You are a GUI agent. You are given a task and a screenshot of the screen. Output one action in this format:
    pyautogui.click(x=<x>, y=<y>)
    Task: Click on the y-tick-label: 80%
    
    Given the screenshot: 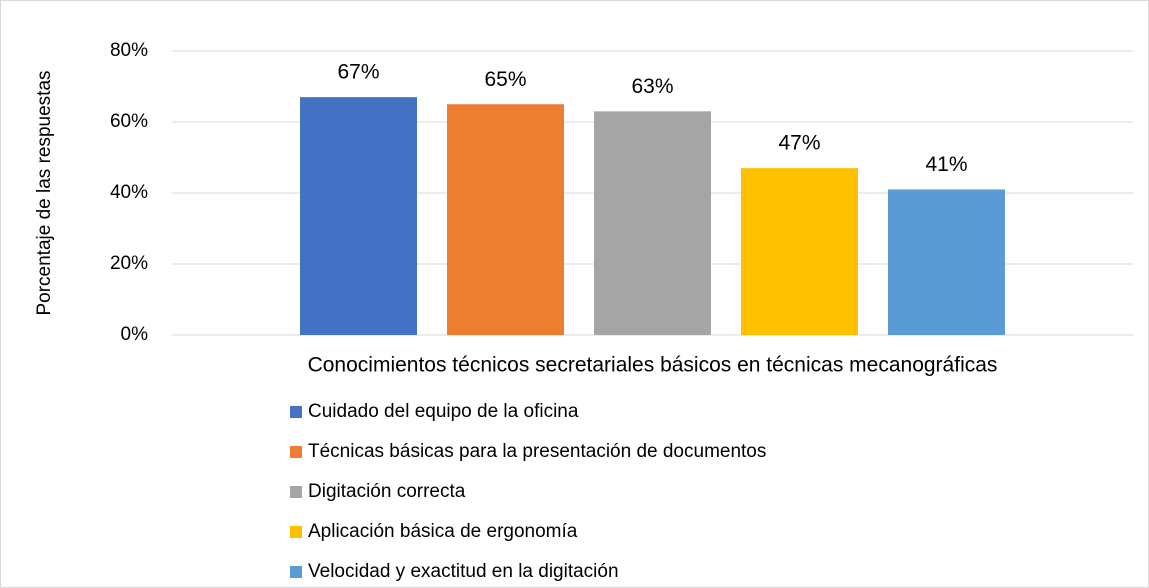 What is the action you would take?
    pyautogui.click(x=129, y=50)
    